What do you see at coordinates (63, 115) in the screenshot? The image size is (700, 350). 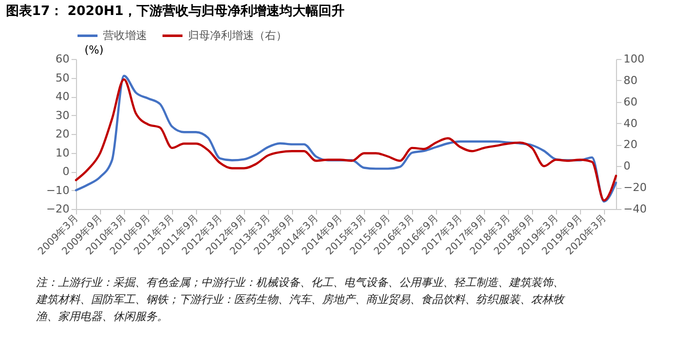 I see `y-tick-label: 30` at bounding box center [63, 115].